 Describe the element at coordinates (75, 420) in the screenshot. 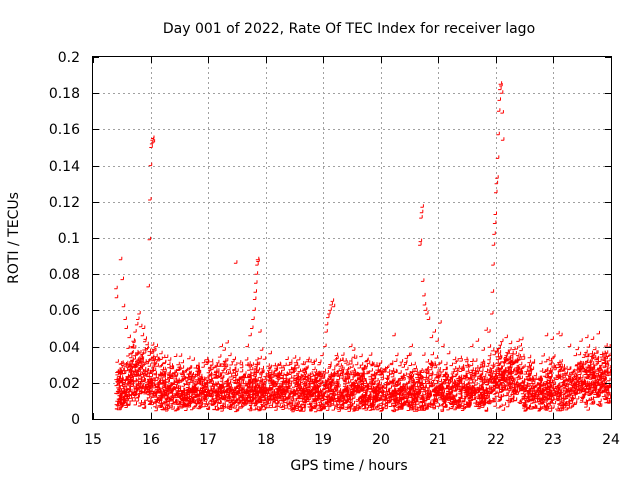

I see `y-tick-label: 0` at that location.